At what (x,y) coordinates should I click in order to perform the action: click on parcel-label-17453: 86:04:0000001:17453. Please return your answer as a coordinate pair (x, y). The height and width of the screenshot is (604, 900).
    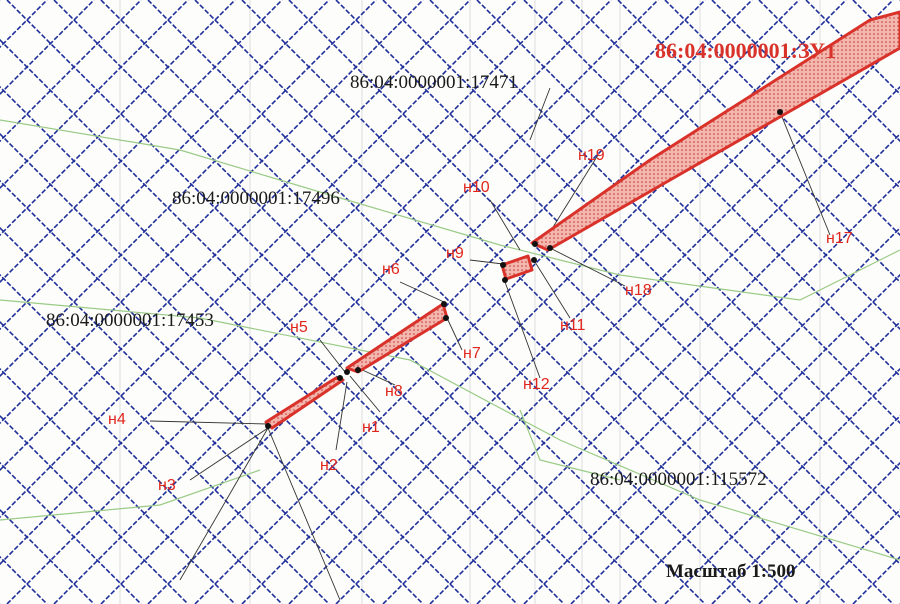
    Looking at the image, I should click on (130, 320).